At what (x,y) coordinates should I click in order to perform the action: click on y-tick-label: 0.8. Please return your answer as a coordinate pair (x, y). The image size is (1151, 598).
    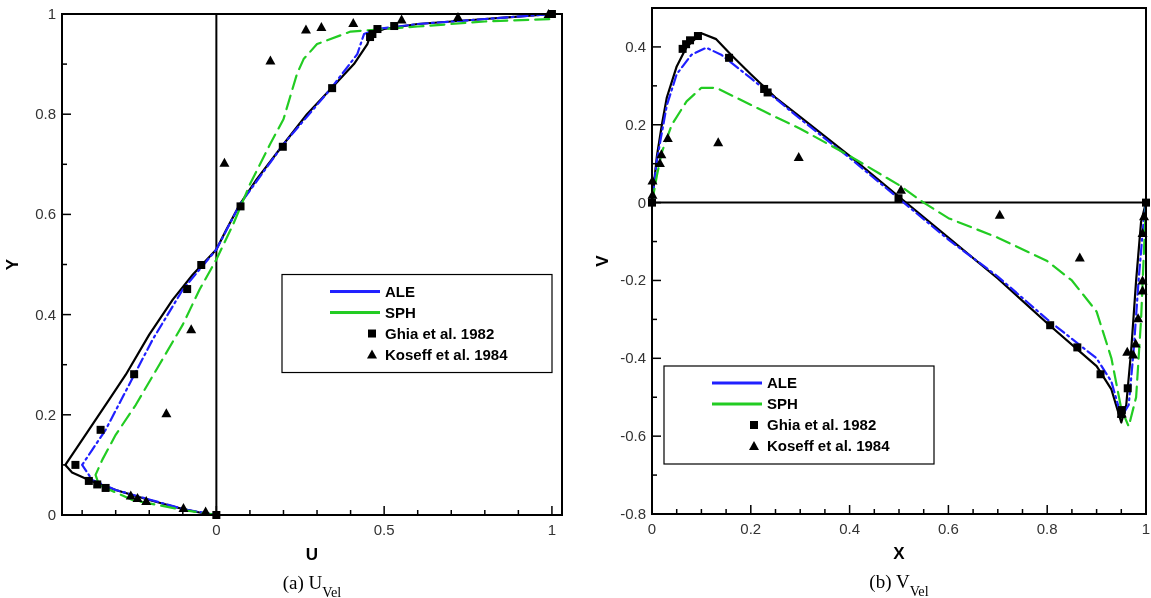
    Looking at the image, I should click on (45, 114).